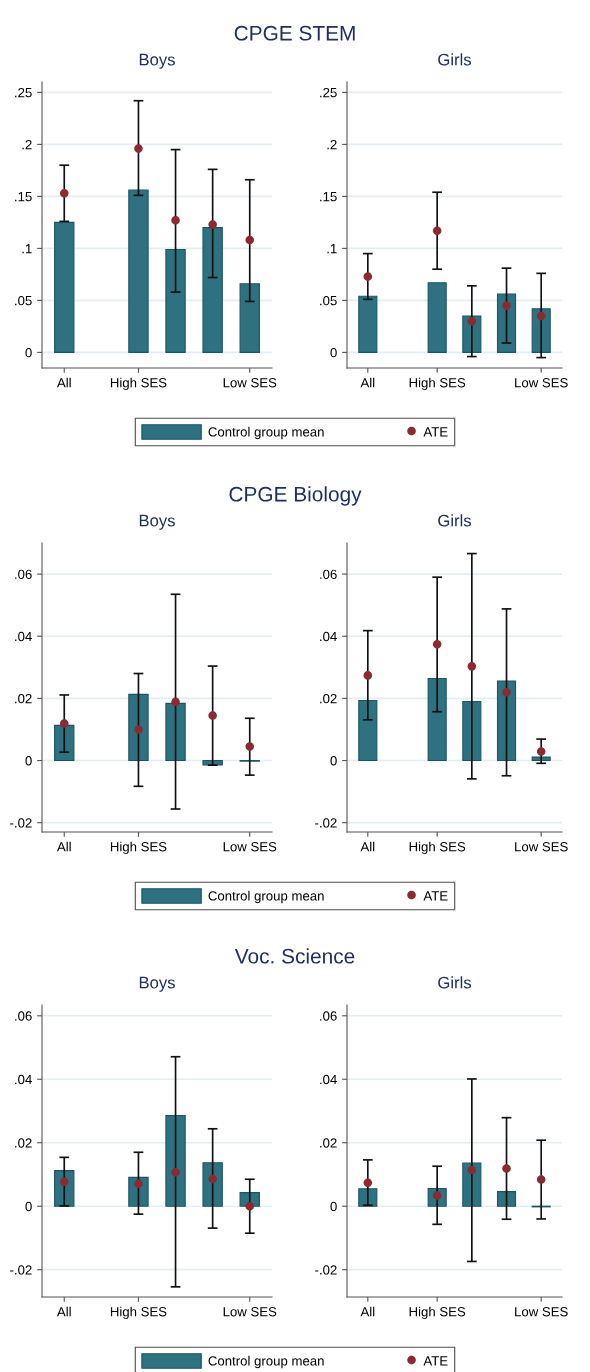  Describe the element at coordinates (294, 33) in the screenshot. I see `chart-title: CPGE STEM` at that location.